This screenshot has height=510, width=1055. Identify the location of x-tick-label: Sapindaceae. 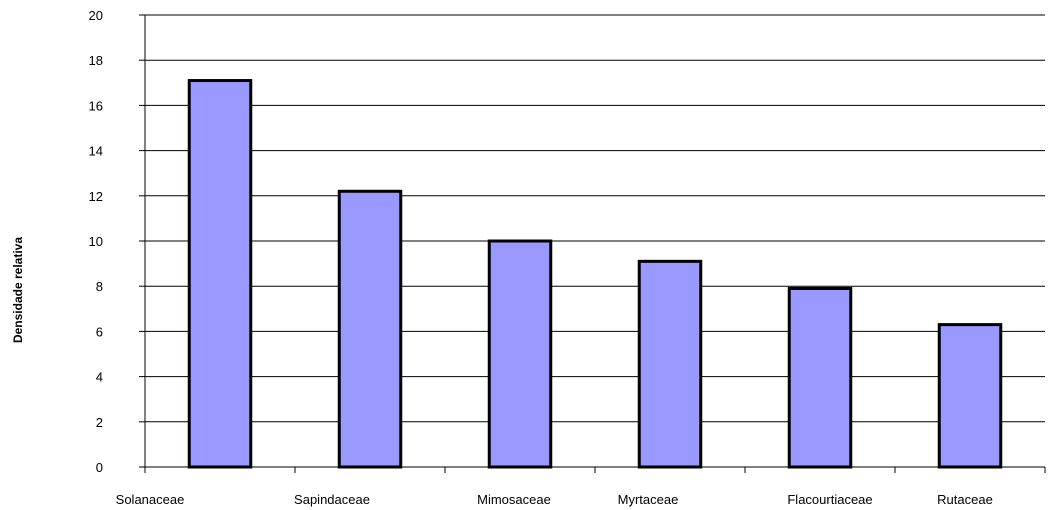
(332, 499).